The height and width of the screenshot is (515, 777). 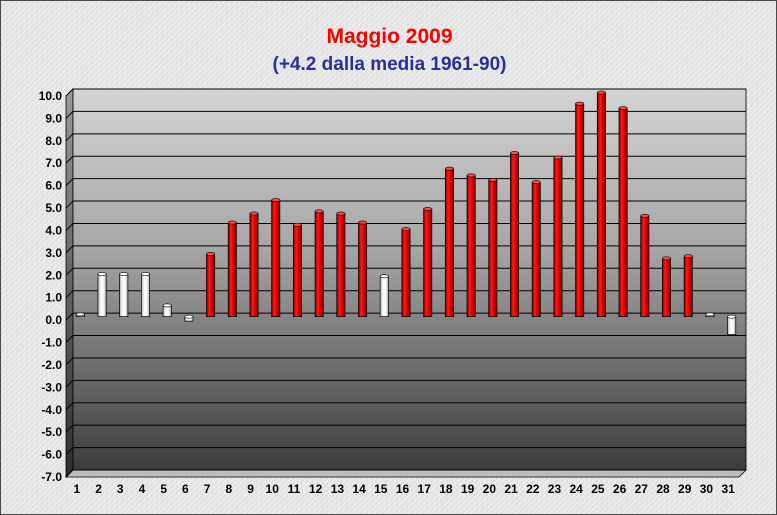 What do you see at coordinates (51, 96) in the screenshot?
I see `y-tick-label: 10.0` at bounding box center [51, 96].